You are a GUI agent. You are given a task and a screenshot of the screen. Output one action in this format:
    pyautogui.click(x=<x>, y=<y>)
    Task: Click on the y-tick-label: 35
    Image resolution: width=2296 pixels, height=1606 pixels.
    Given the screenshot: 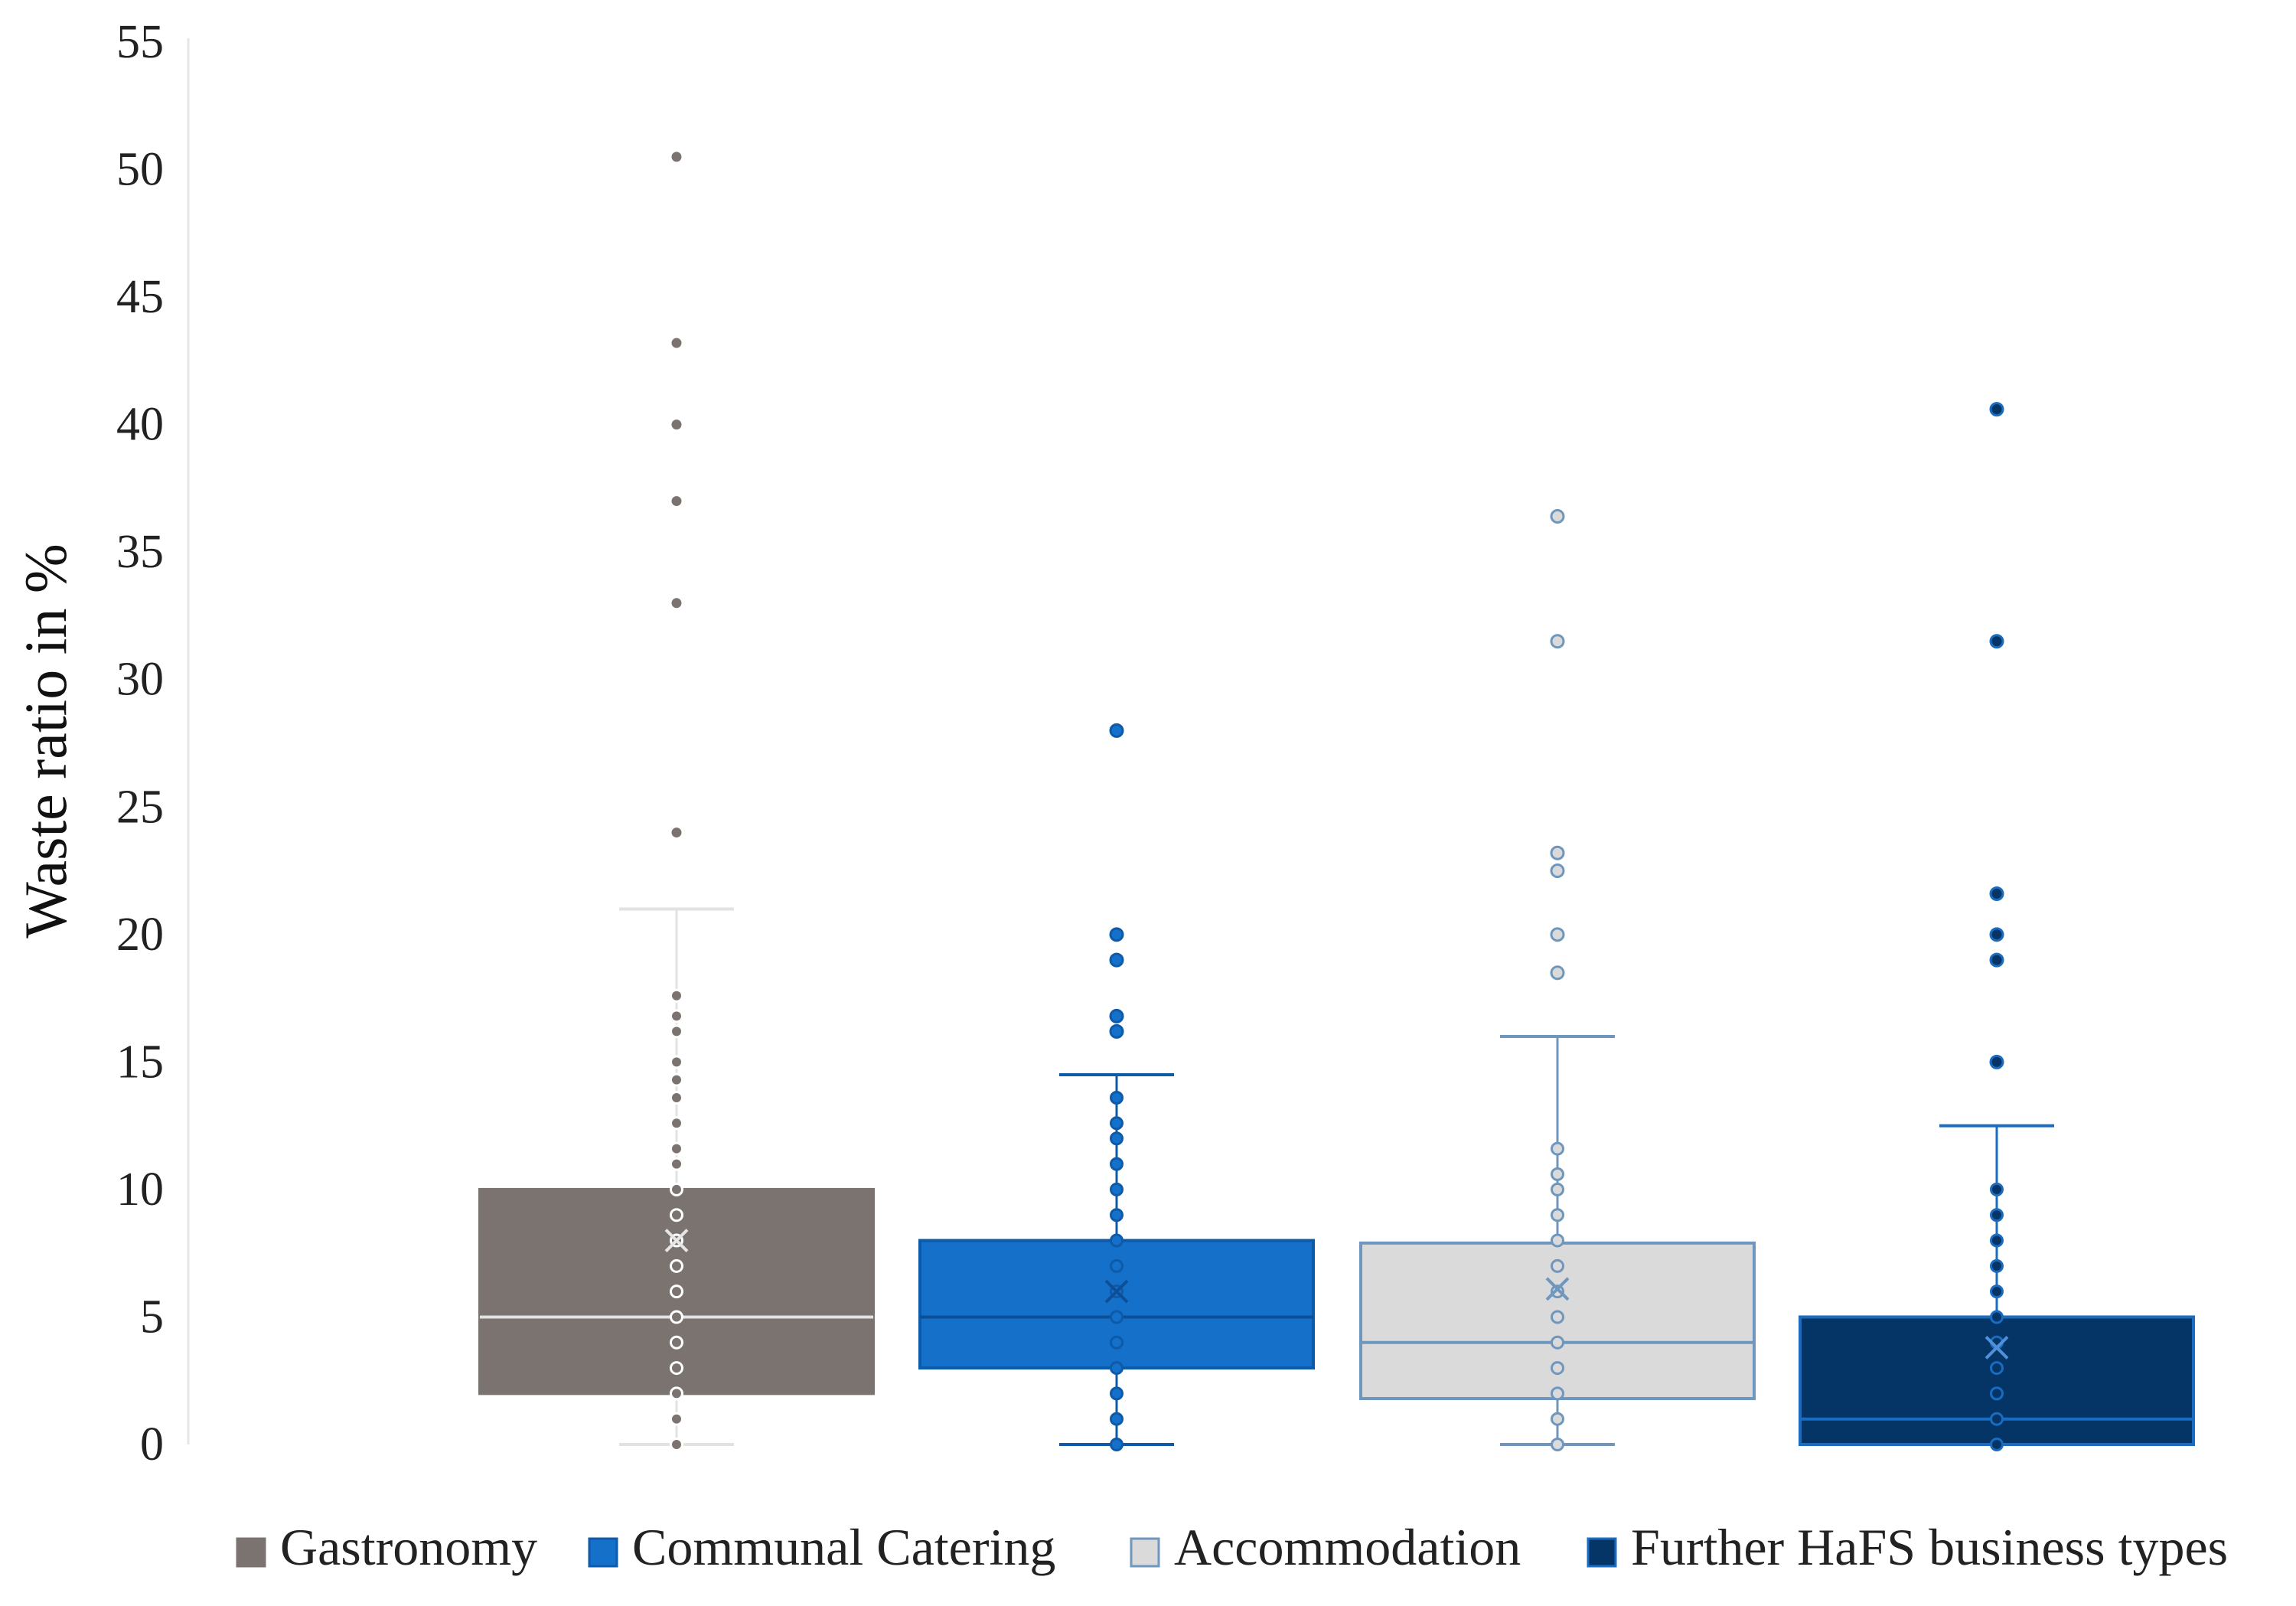 What is the action you would take?
    pyautogui.click(x=140, y=552)
    